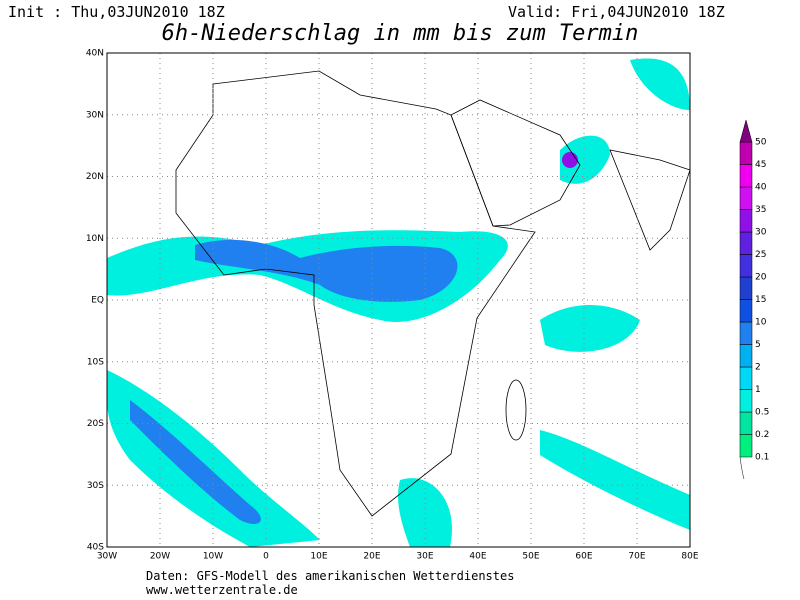  What do you see at coordinates (761, 278) in the screenshot?
I see `colorbar-label: 20` at bounding box center [761, 278].